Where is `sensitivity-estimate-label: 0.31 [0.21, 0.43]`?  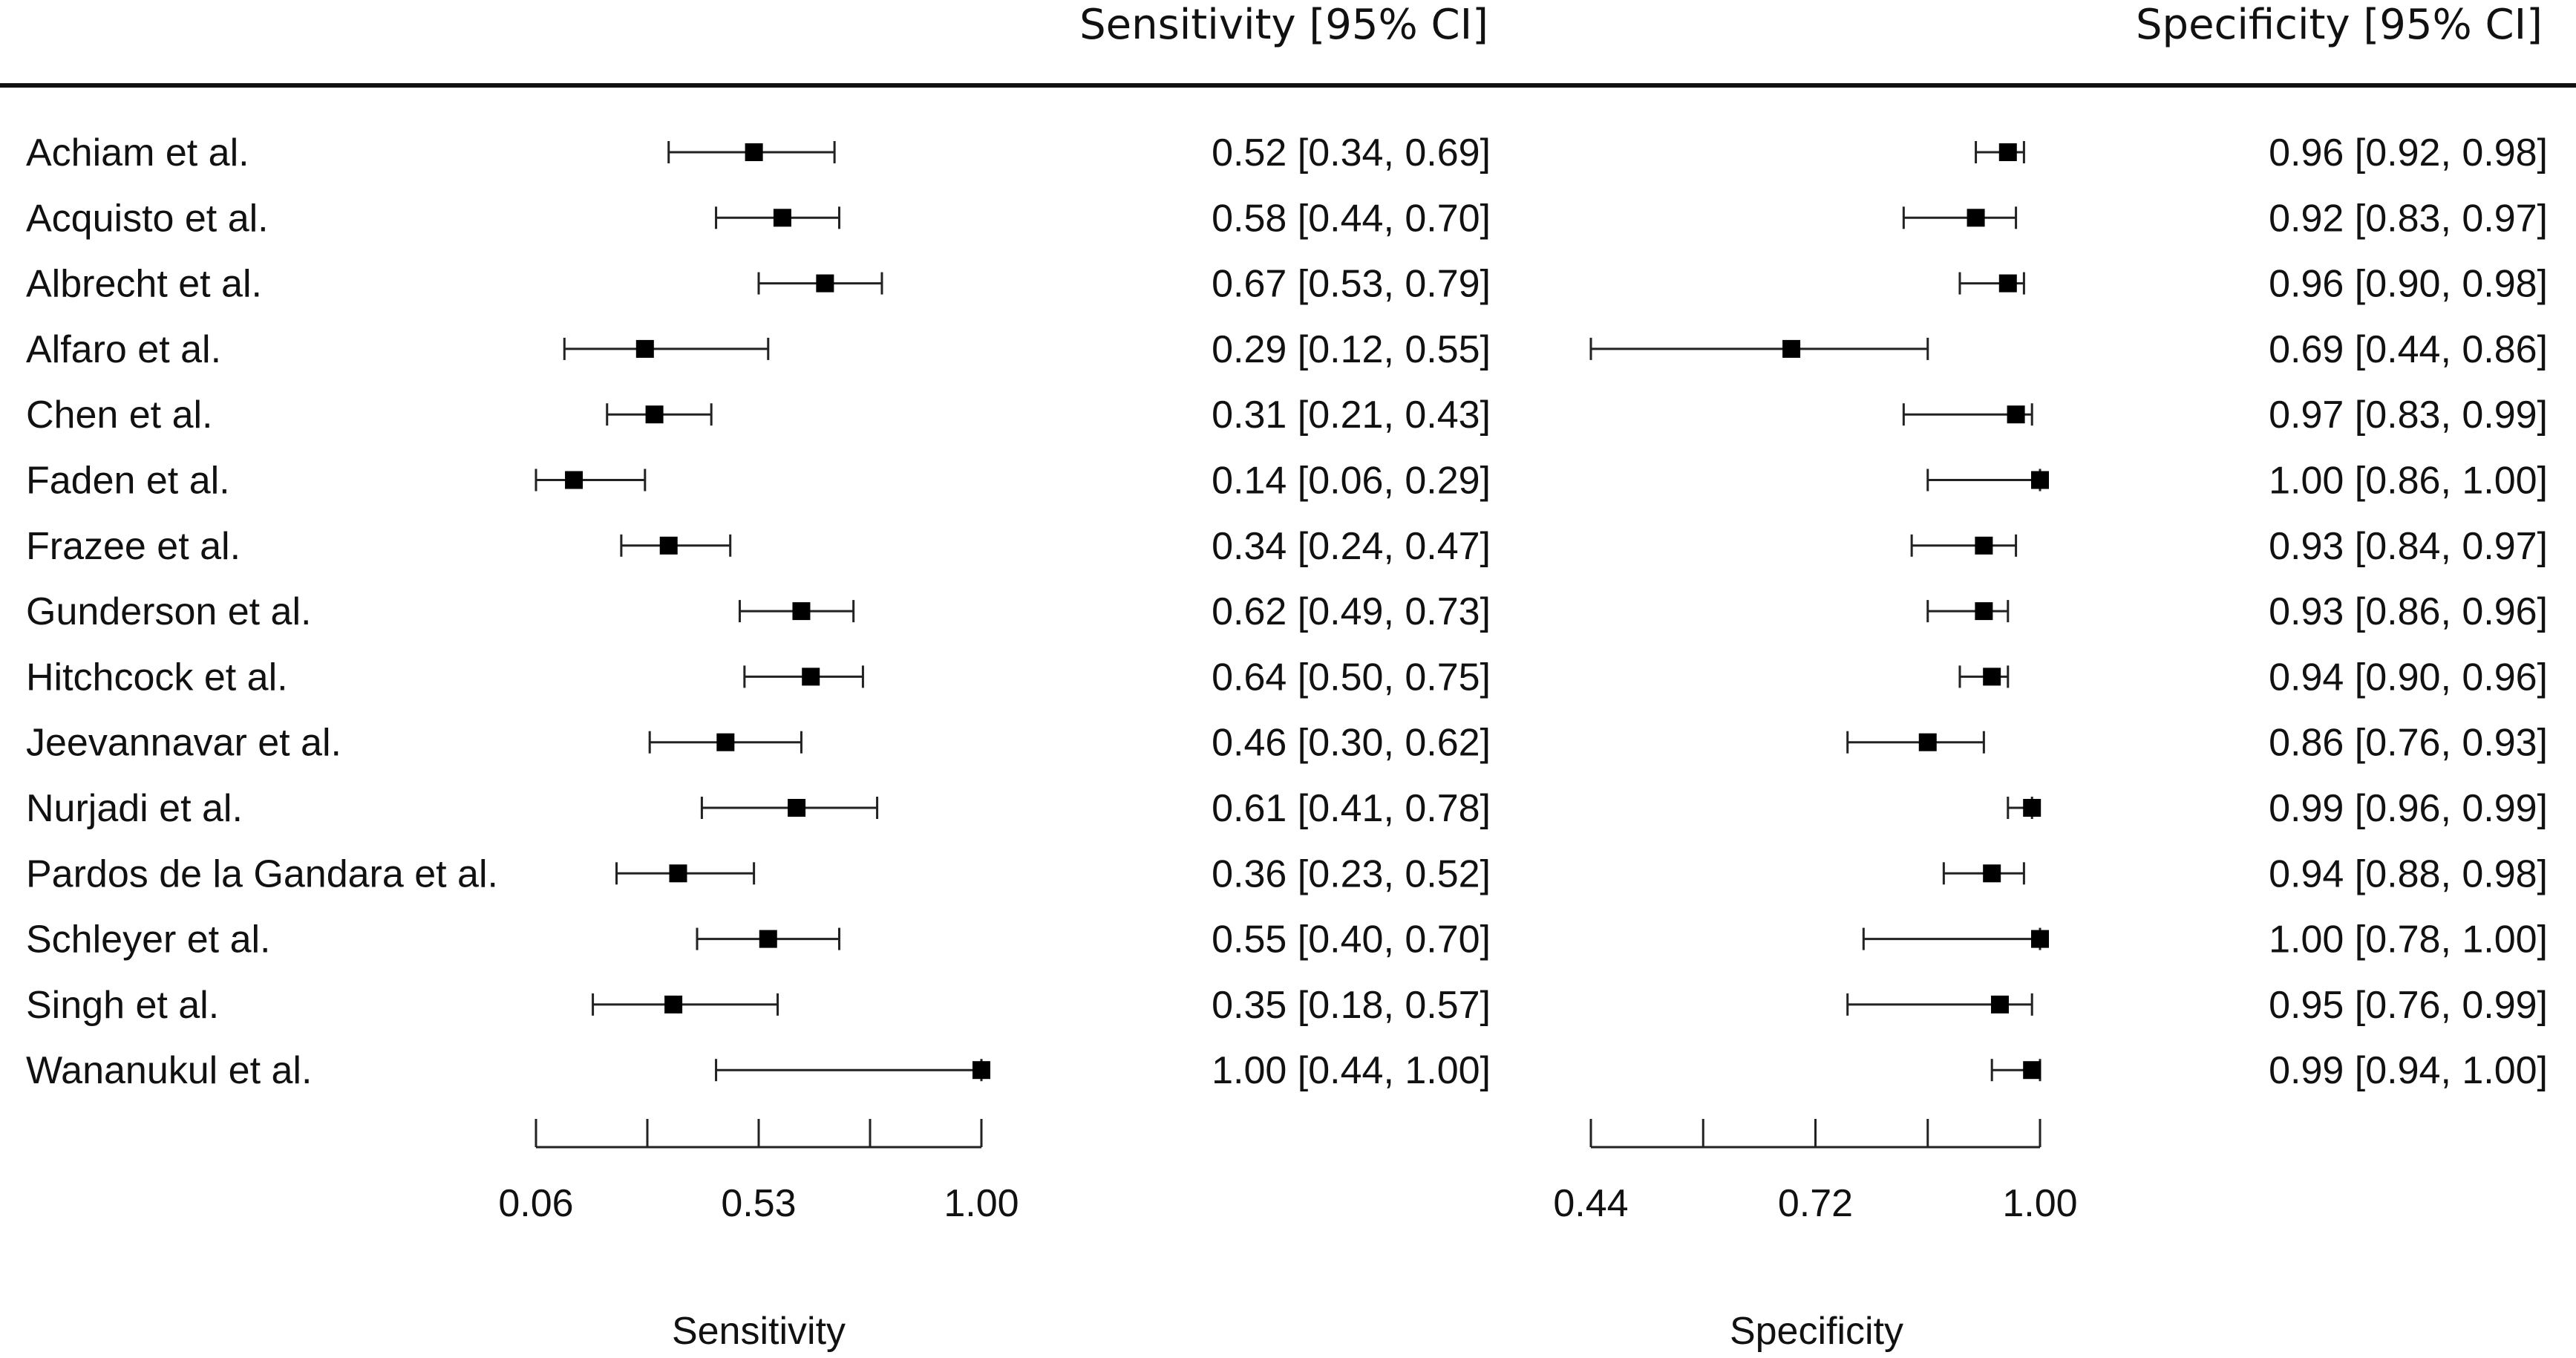 sensitivity-estimate-label: 0.31 [0.21, 0.43] is located at coordinates (1351, 416).